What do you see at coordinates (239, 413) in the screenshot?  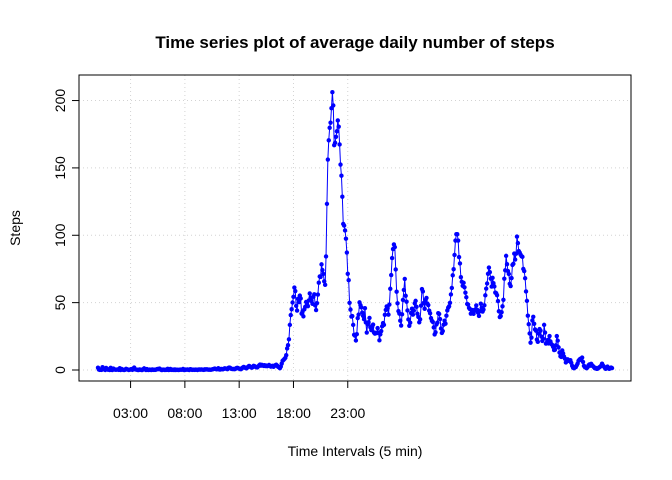 I see `x-tick-label: 13:00` at bounding box center [239, 413].